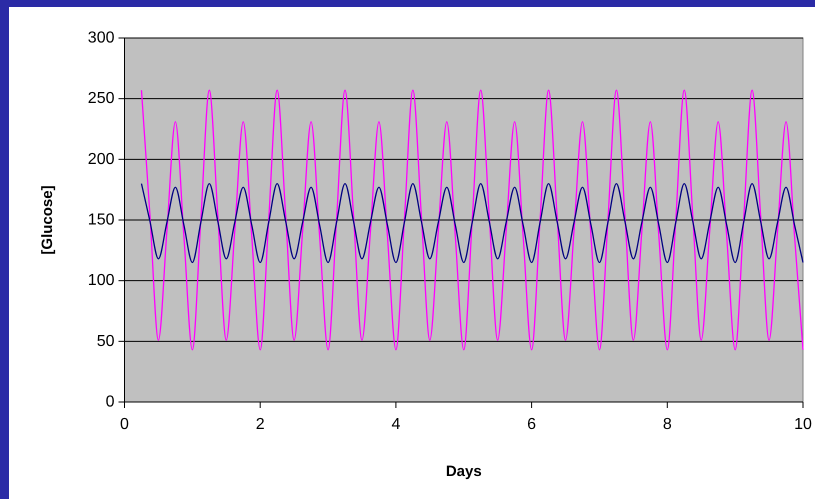 This screenshot has height=499, width=815. I want to click on y-axis-title: [Glucose], so click(47, 220).